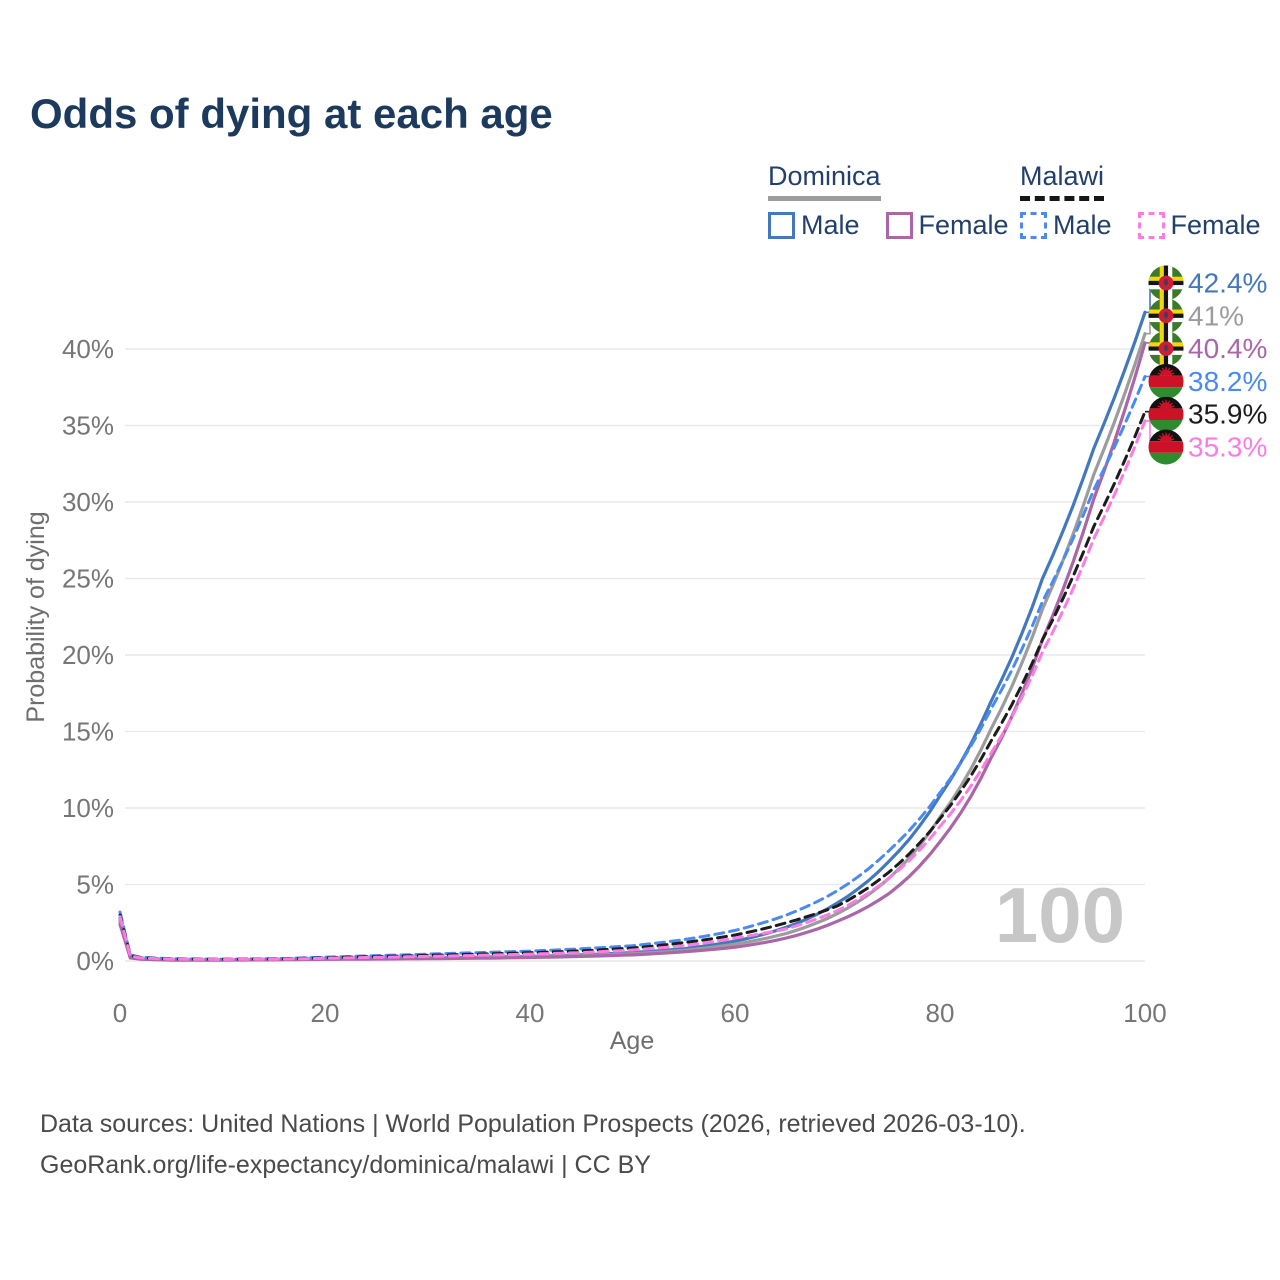  I want to click on legend-item-malawi-male: Male, so click(1066, 225).